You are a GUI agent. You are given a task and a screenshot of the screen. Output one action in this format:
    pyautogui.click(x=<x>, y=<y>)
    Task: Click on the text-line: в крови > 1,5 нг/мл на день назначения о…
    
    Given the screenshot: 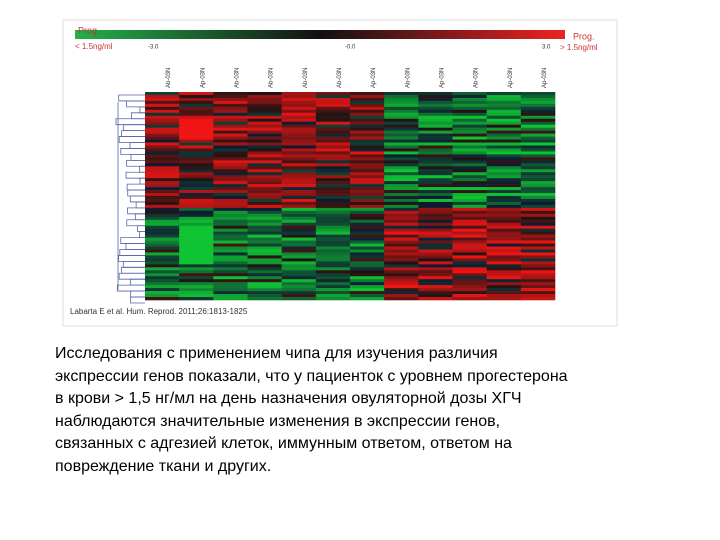 What is the action you would take?
    pyautogui.click(x=288, y=398)
    